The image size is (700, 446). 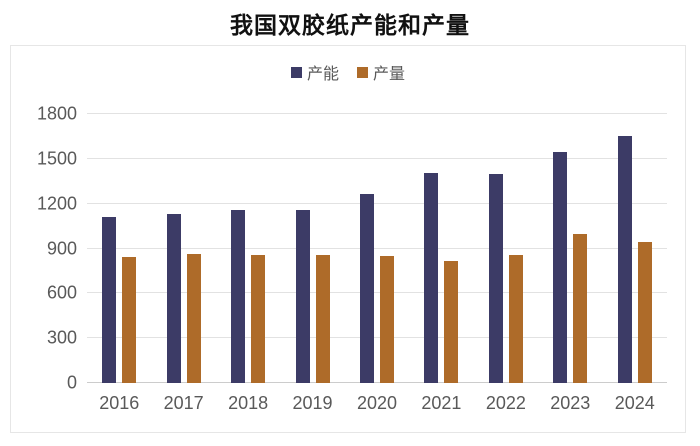 I want to click on bar-产量-2024, so click(x=644, y=312).